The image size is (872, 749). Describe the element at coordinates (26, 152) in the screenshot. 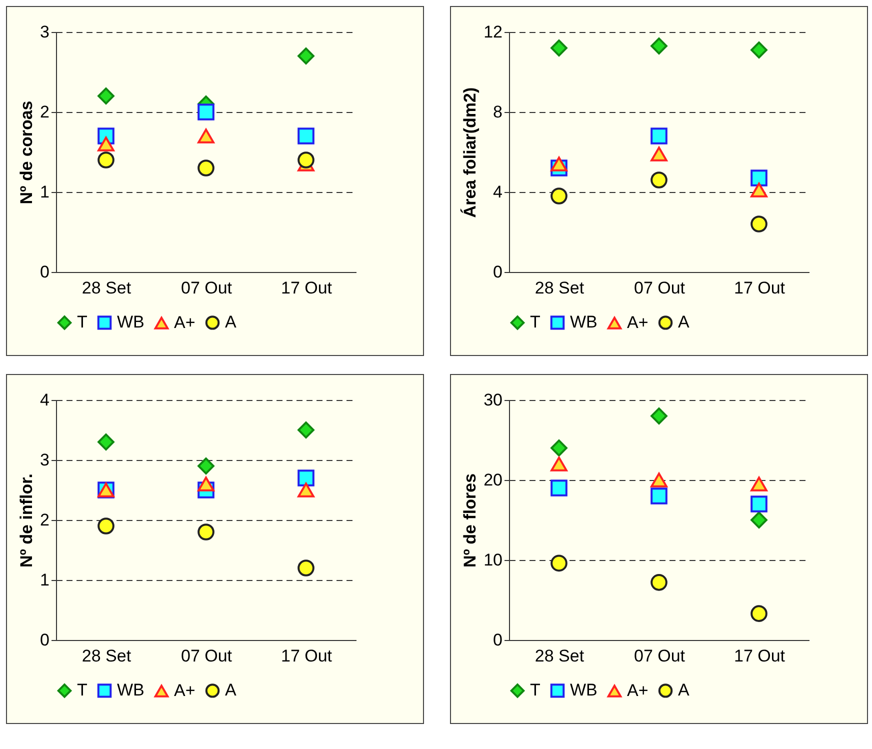

I see `y-axis-title: Nº de coroas` at that location.